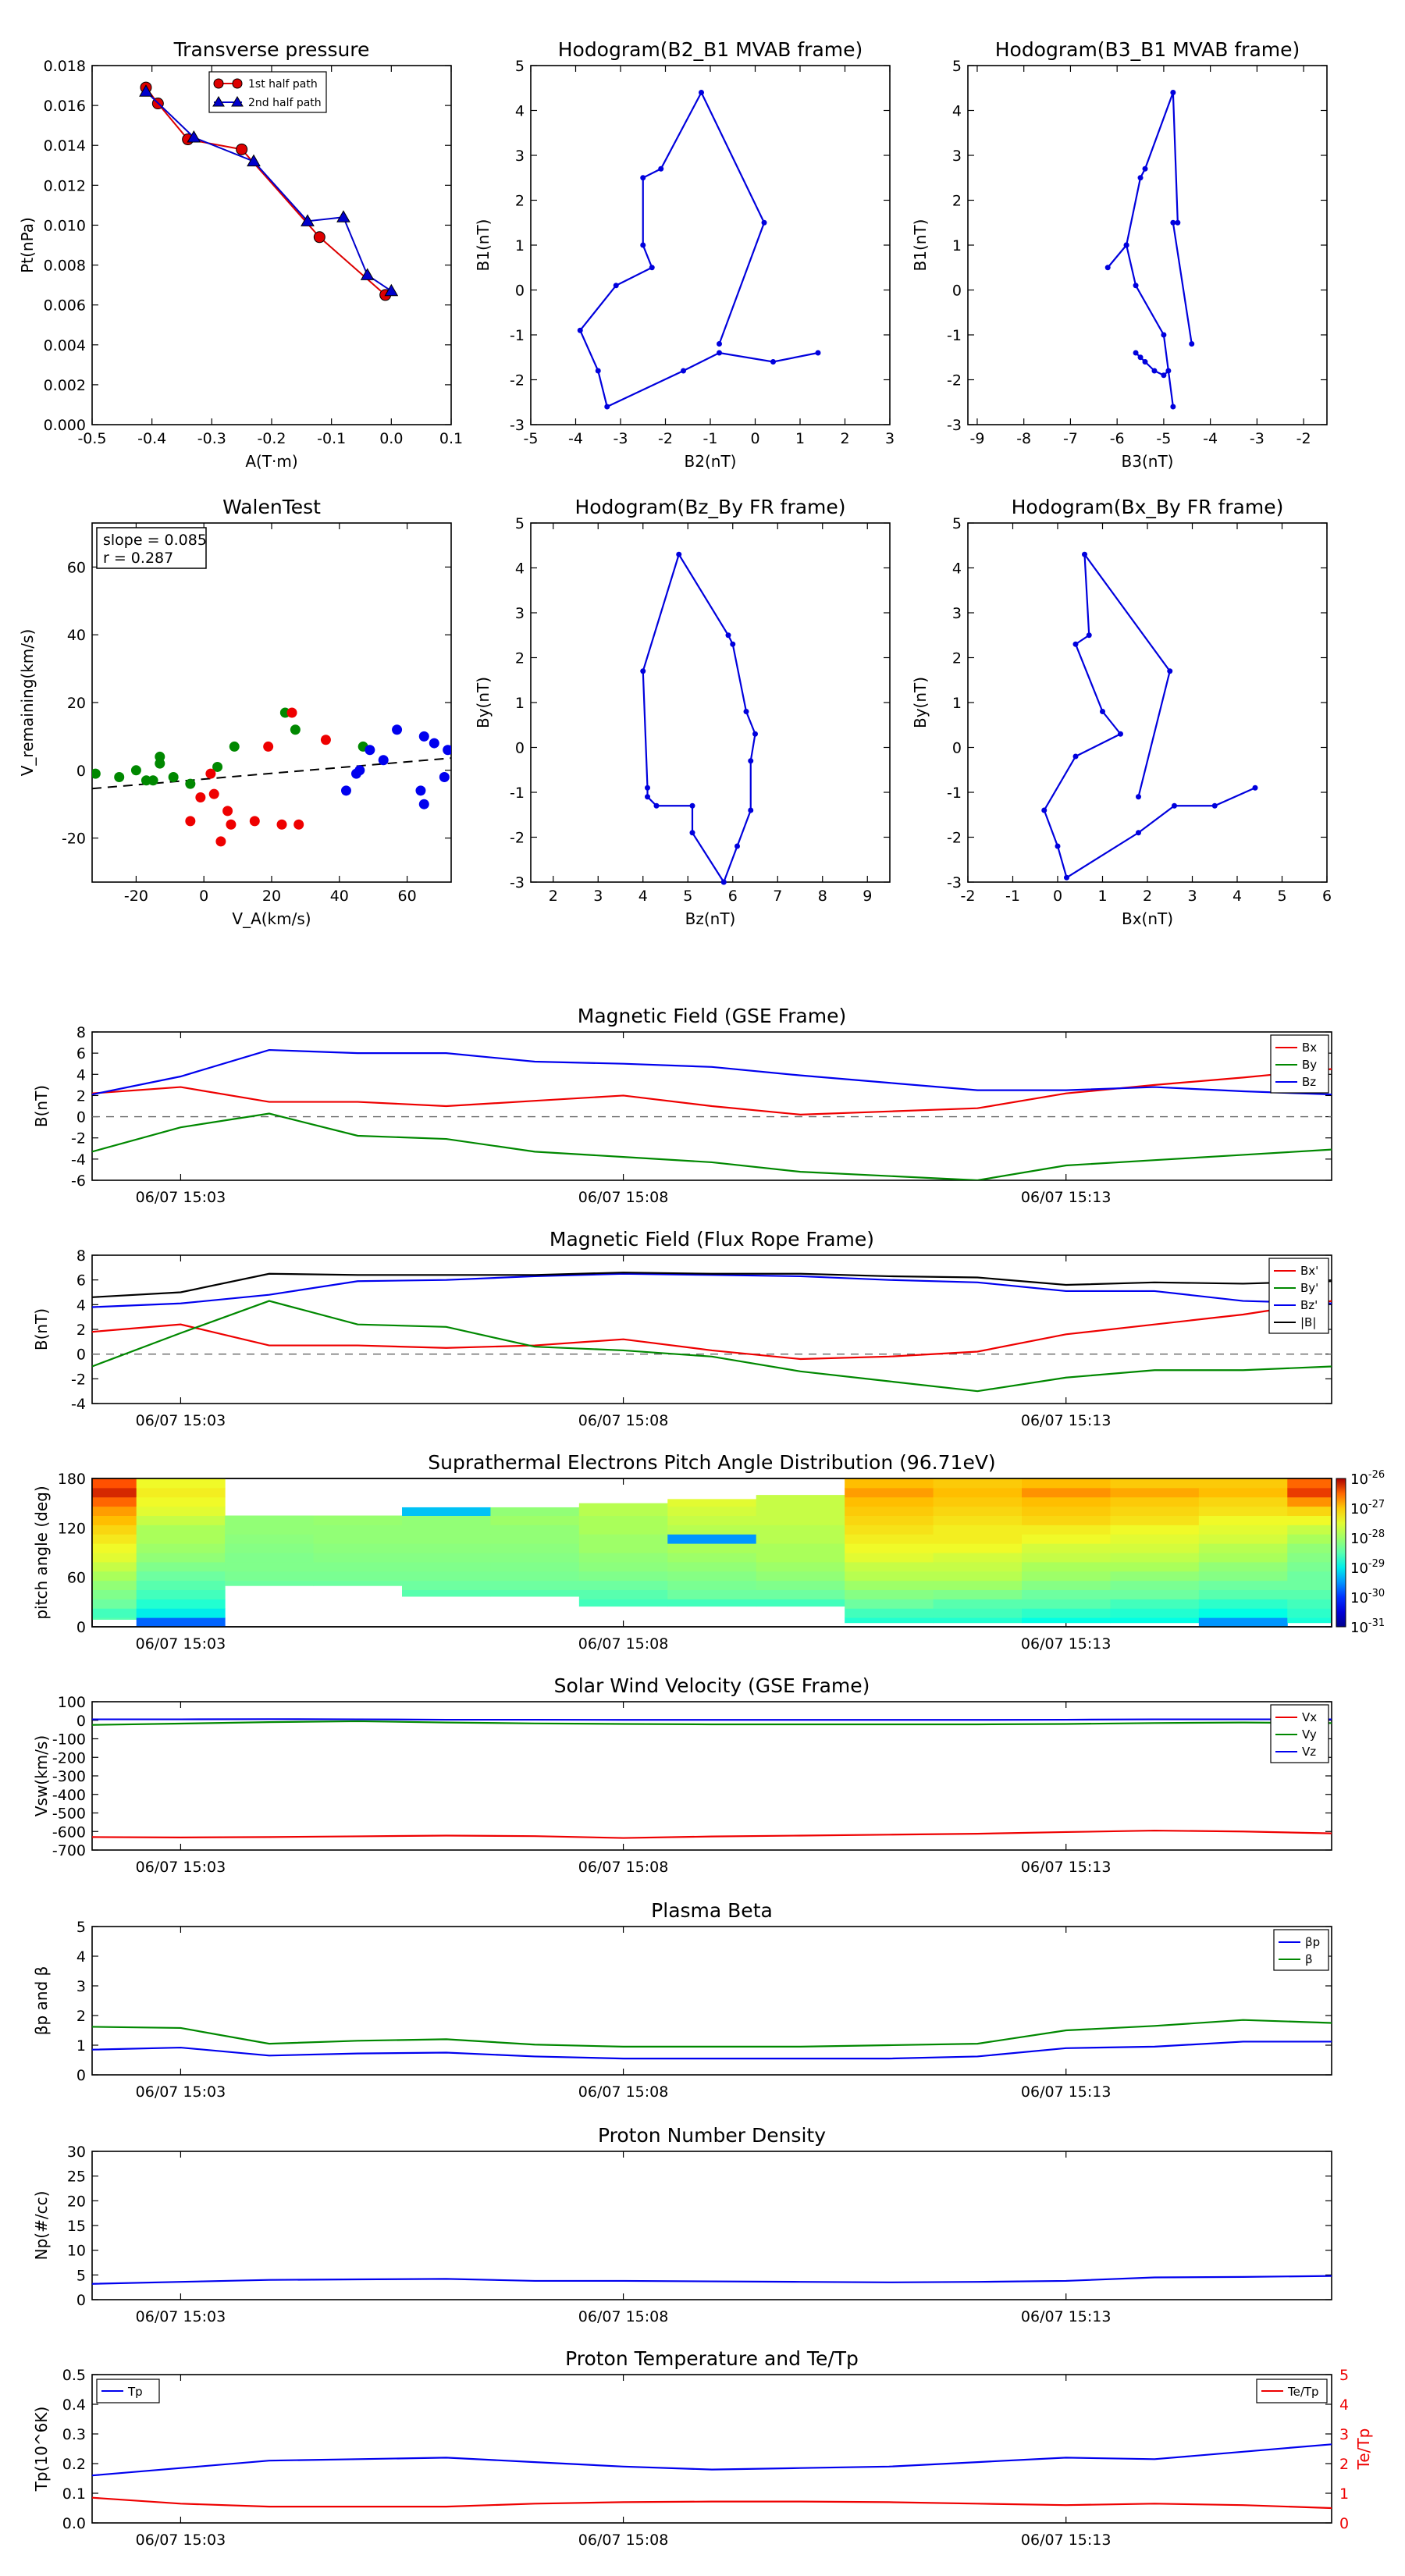 The image size is (1405, 2576). I want to click on y-tick-label: -700, so click(69, 1850).